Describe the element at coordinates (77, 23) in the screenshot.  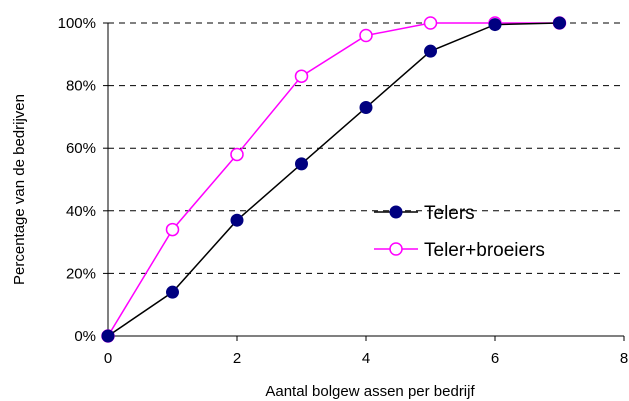
I see `y-tick-label: 100%` at that location.